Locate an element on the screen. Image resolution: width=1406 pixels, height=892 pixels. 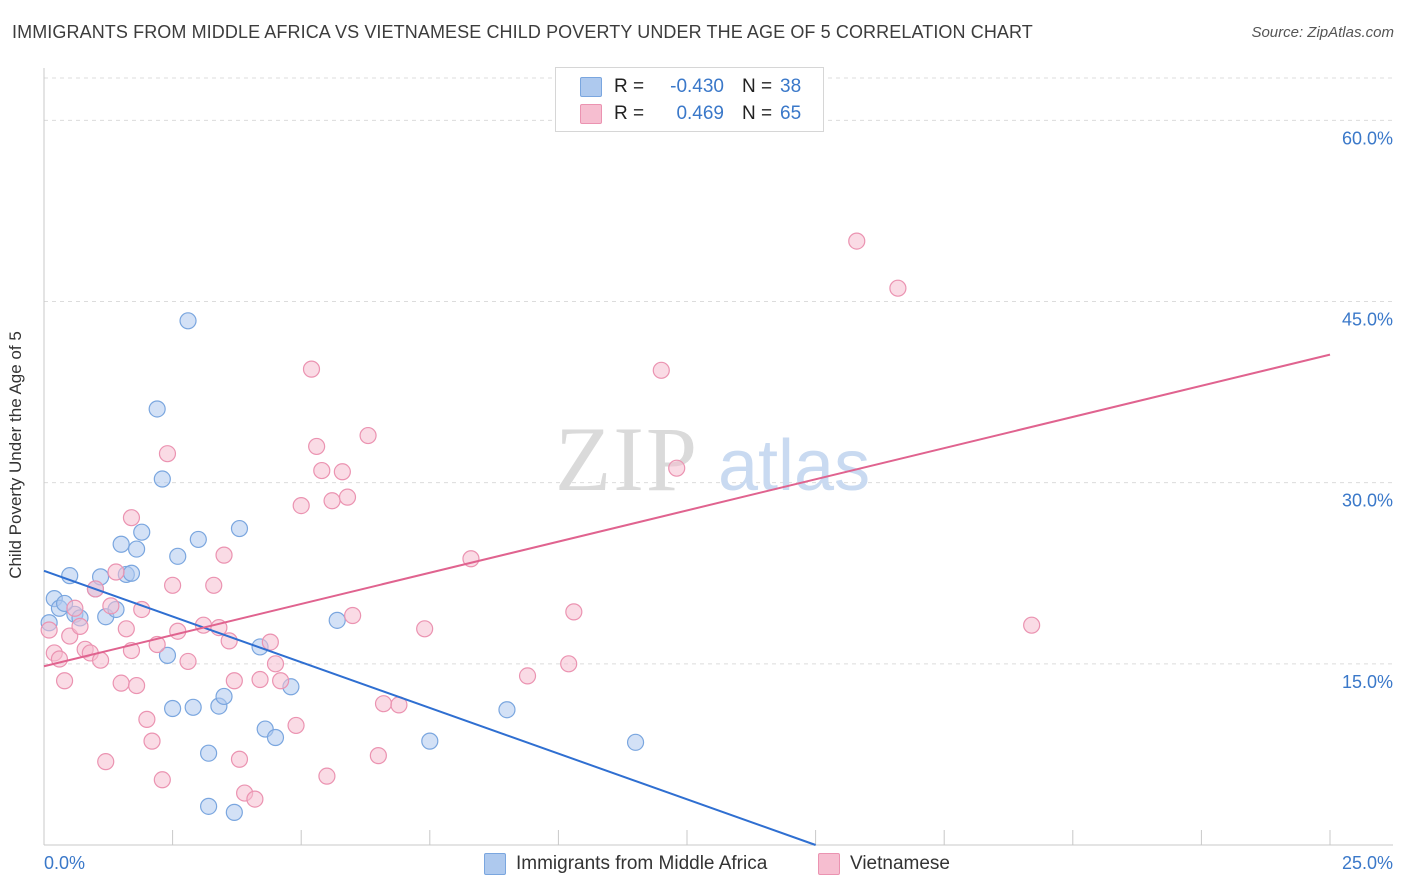
y-tick-label: 15.0% is located at coordinates (1367, 682).